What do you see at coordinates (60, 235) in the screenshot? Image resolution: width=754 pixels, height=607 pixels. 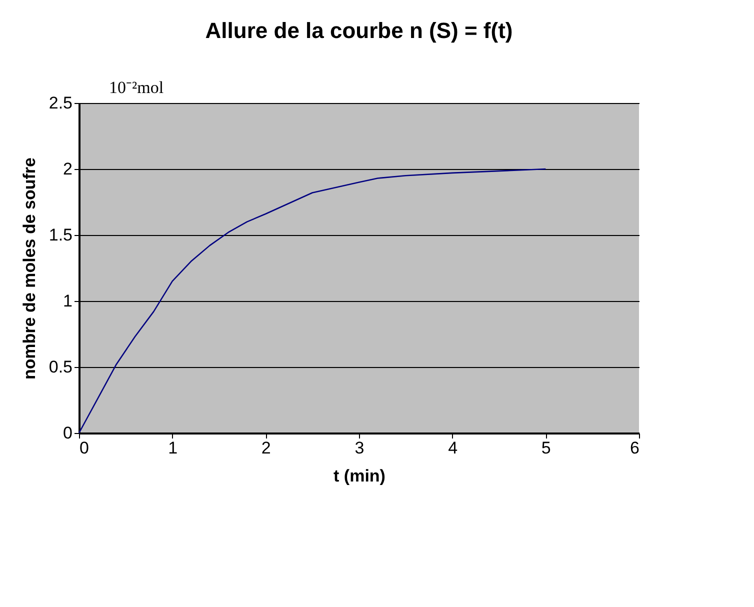 I see `y-tick-label: 1.5` at bounding box center [60, 235].